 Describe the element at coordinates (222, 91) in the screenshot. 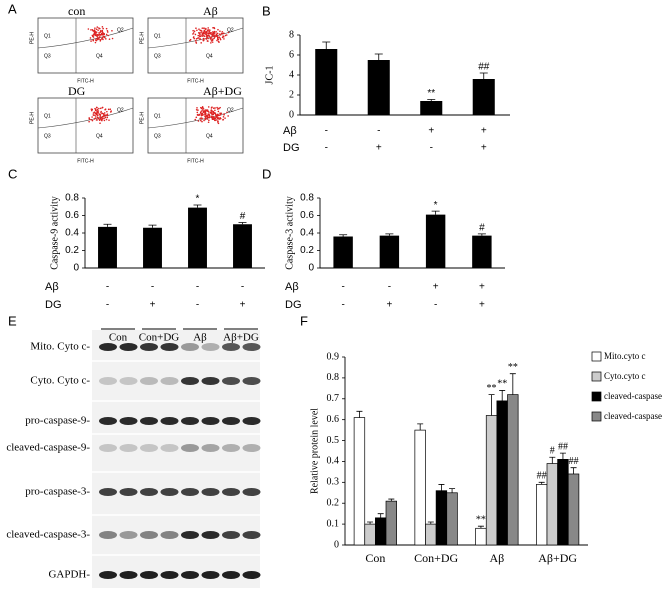

I see `flow-title: Aβ+DG` at that location.